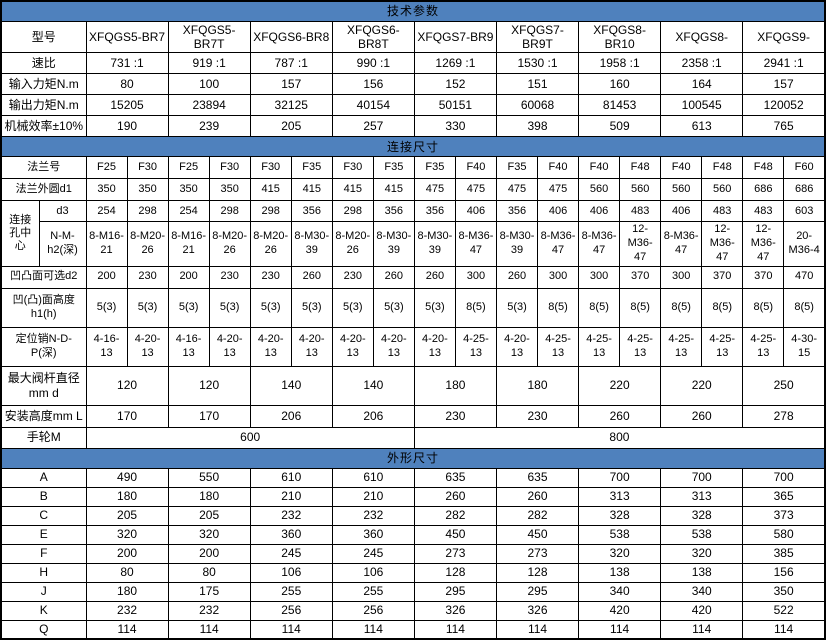  I want to click on value-cell: 298, so click(352, 211).